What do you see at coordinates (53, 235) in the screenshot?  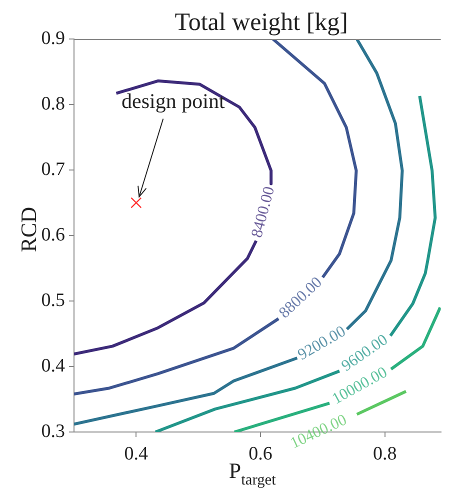 I see `y-tick-label: 0.6` at bounding box center [53, 235].